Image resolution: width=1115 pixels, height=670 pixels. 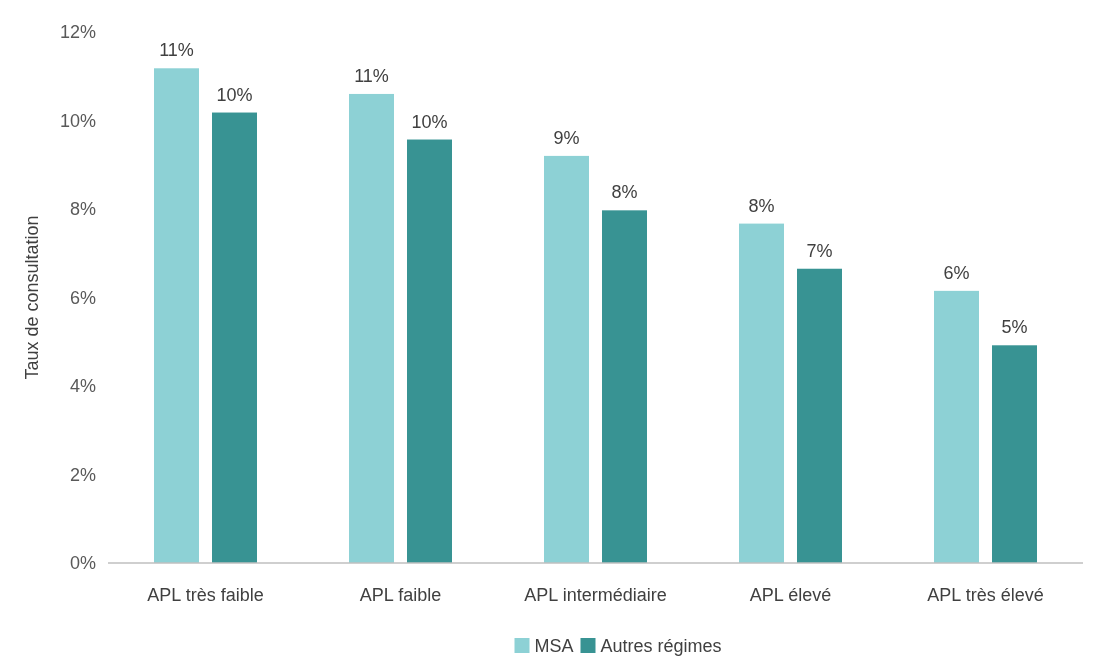 What do you see at coordinates (1014, 327) in the screenshot?
I see `data-label: 5%` at bounding box center [1014, 327].